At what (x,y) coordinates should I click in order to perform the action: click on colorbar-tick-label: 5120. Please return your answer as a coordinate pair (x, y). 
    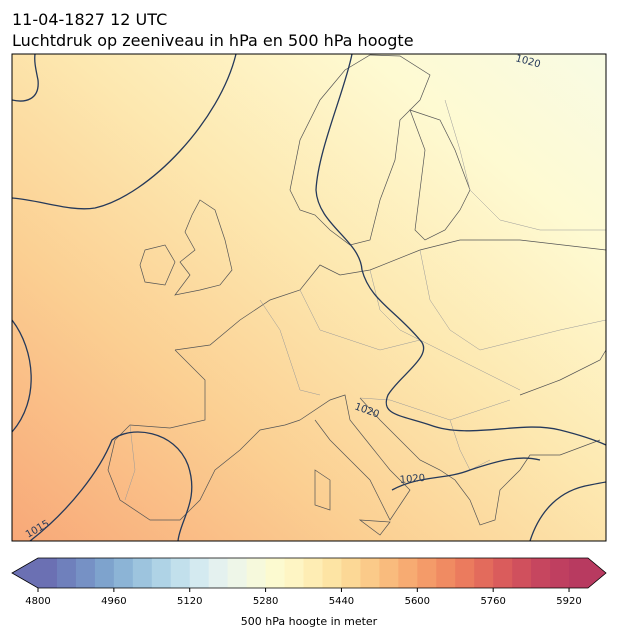
    Looking at the image, I should click on (189, 601).